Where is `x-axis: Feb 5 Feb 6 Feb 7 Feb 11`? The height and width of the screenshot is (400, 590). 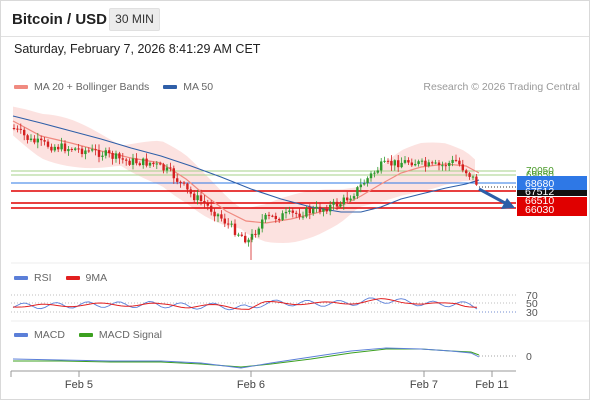 x-axis: Feb 5 Feb 6 Feb 7 Feb 11 is located at coordinates (263, 380).